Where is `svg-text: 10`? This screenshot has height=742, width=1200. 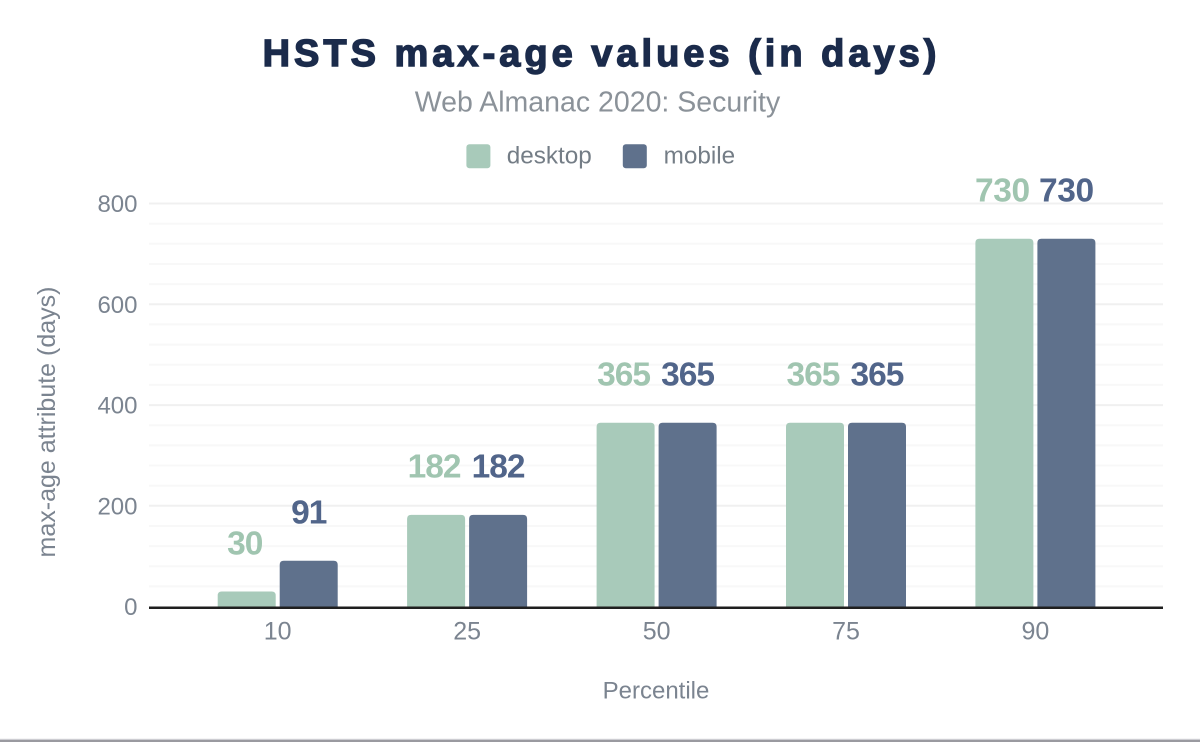
svg-text: 10 is located at coordinates (278, 631).